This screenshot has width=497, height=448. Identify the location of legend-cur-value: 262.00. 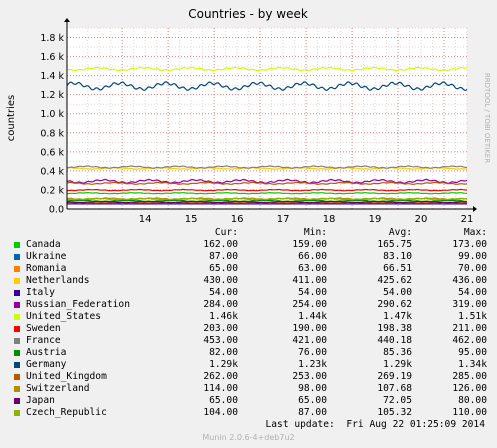
(220, 376).